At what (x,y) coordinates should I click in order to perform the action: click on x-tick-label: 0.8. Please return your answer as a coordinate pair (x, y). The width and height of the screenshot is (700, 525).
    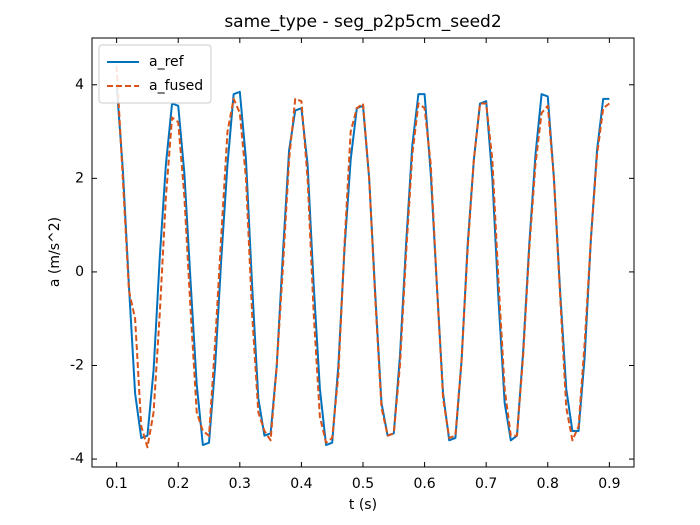
    Looking at the image, I should click on (548, 484).